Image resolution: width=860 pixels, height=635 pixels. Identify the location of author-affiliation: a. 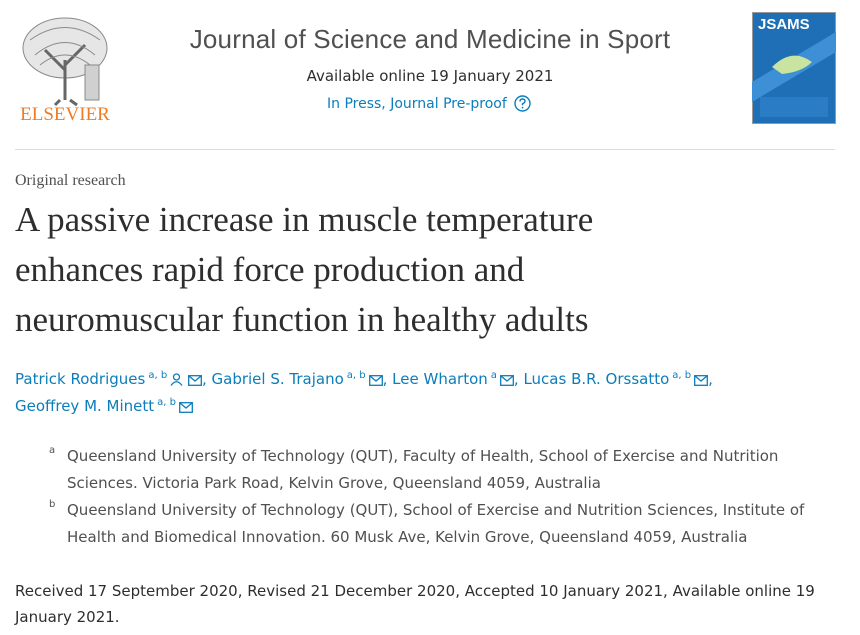
(493, 375).